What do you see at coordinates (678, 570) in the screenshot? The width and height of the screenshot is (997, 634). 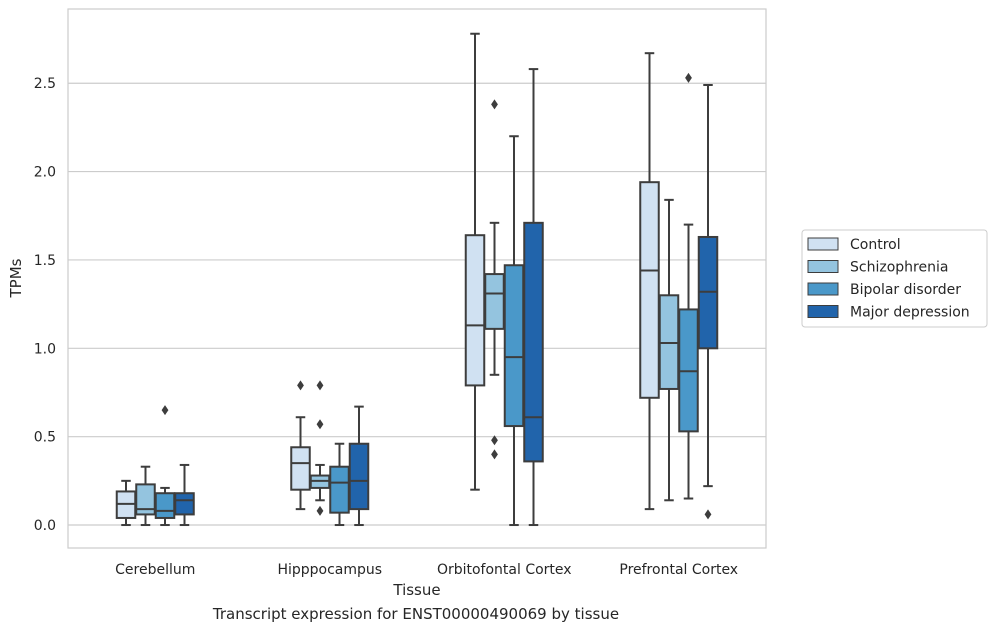 I see `x-tick-label: Prefrontal Cortex` at bounding box center [678, 570].